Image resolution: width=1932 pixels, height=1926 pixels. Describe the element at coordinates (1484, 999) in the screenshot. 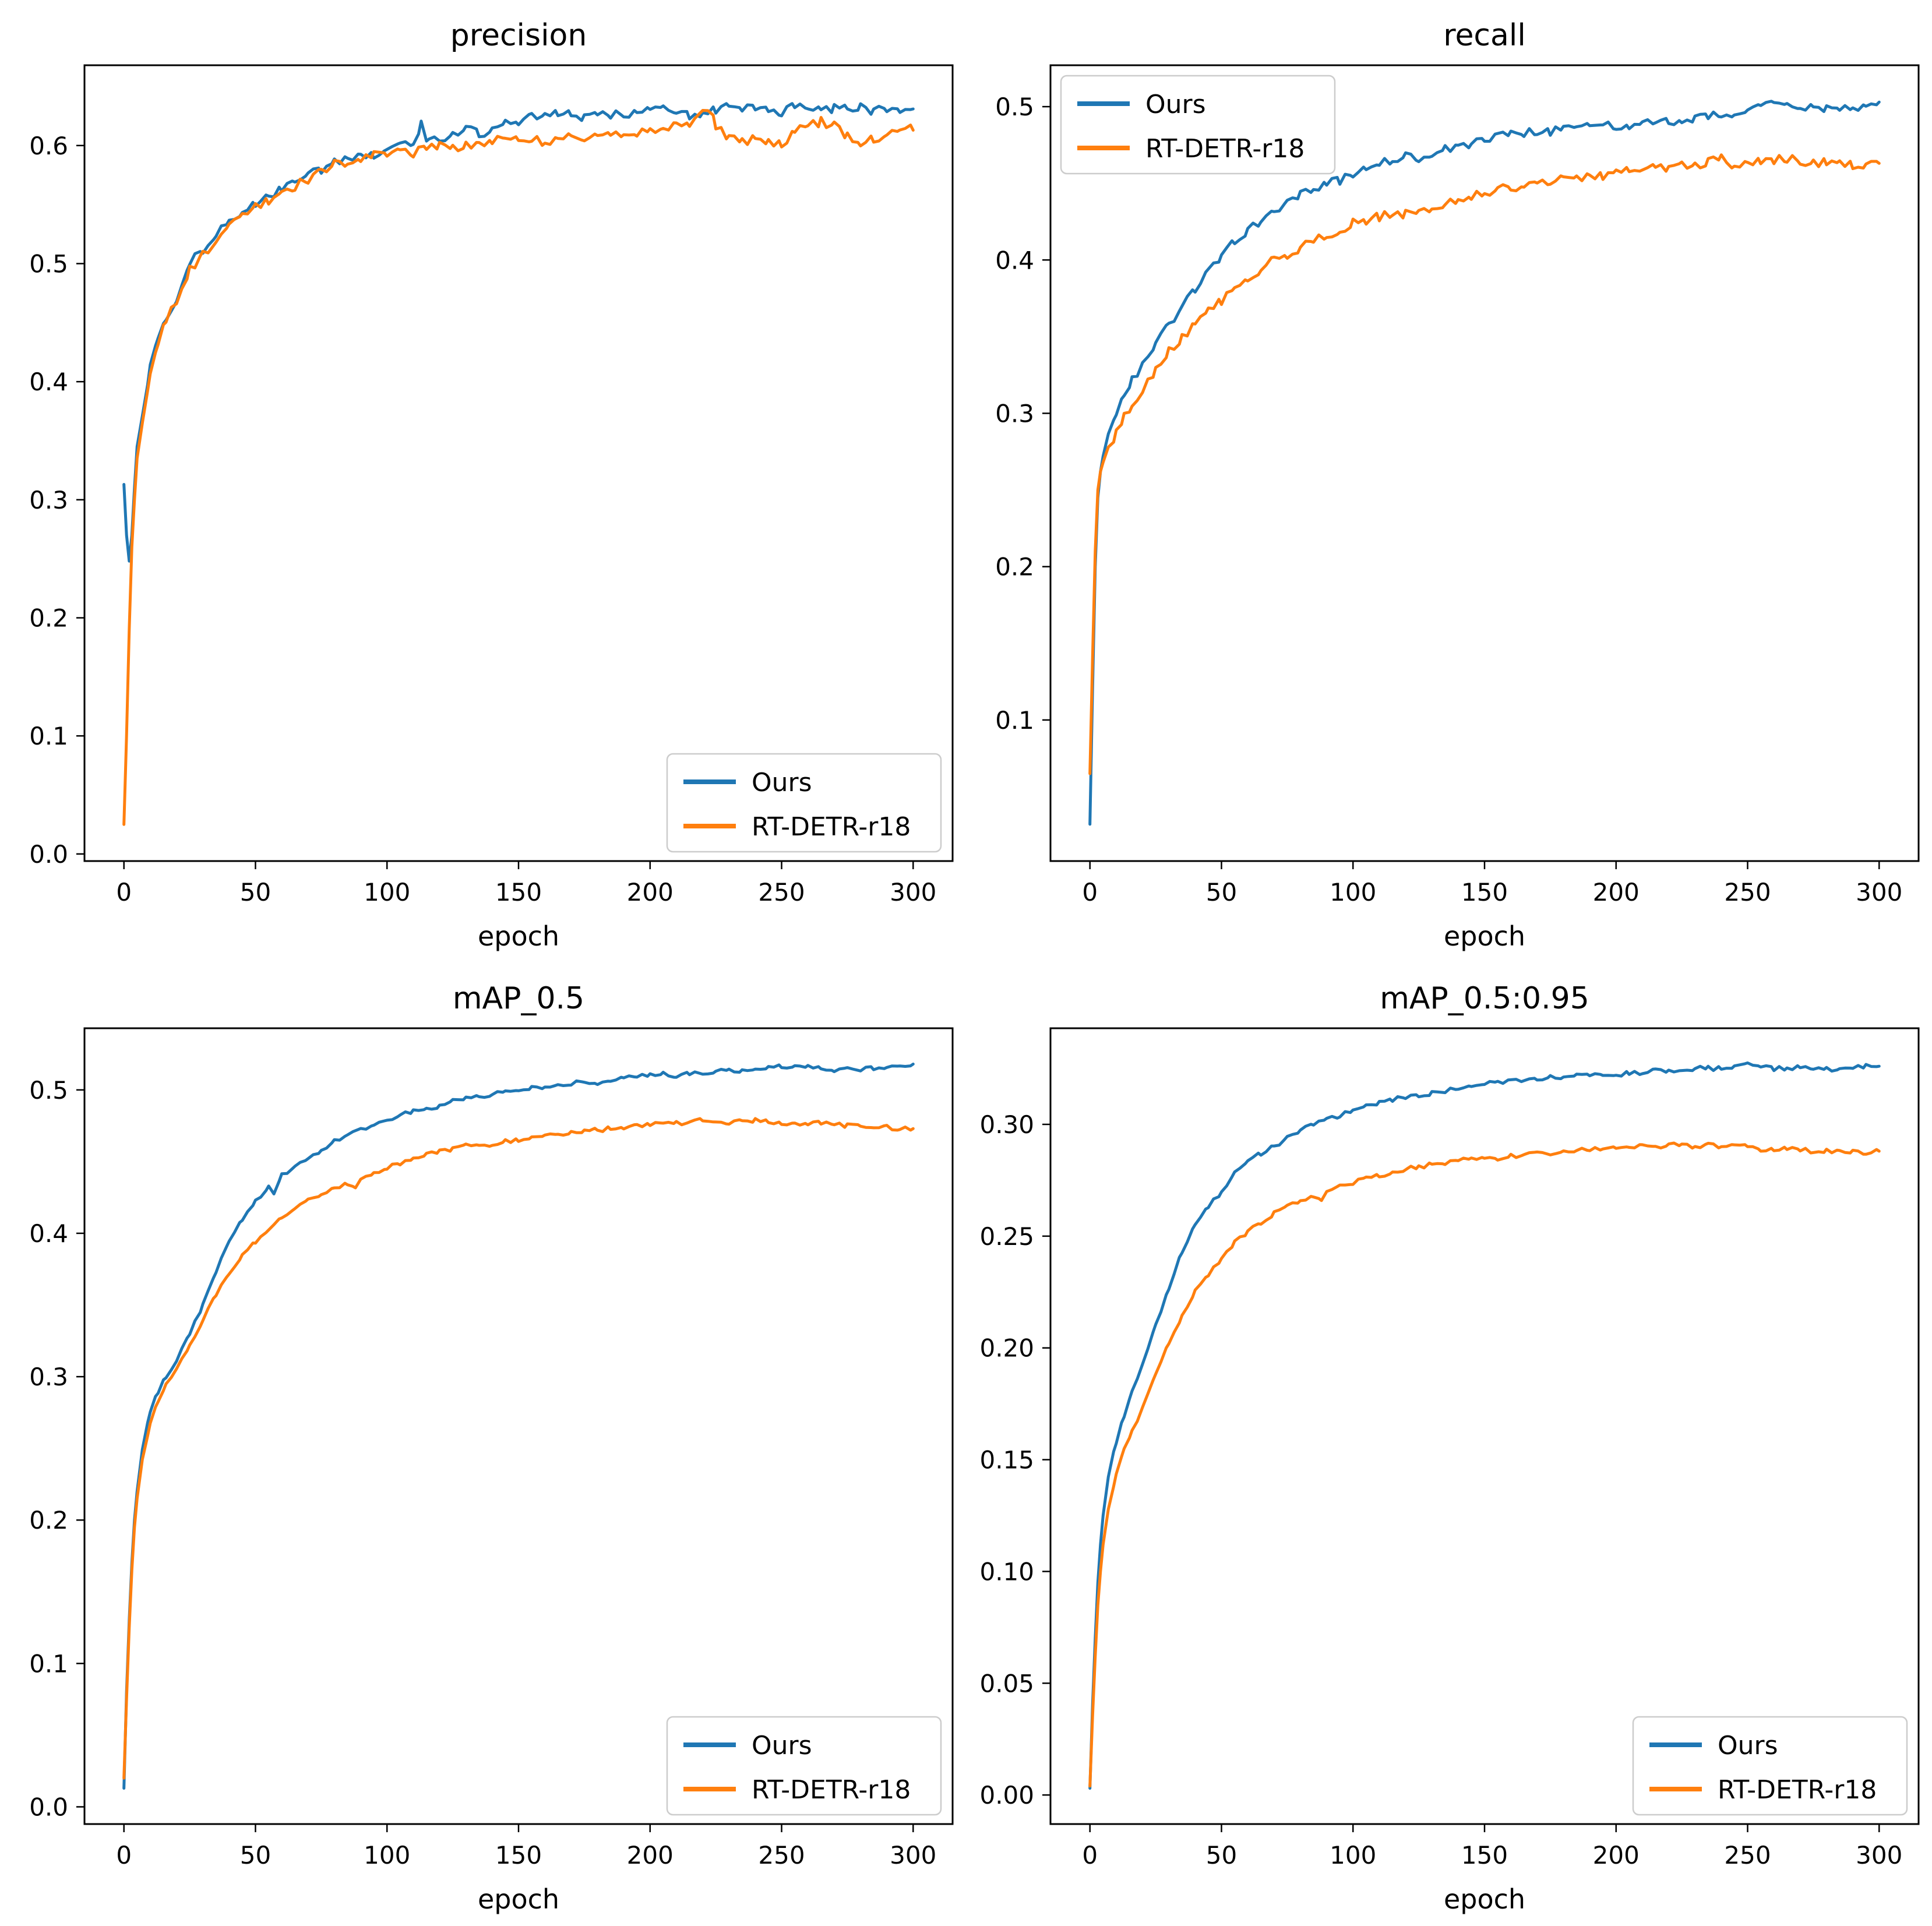

I see `chart-title: mAP_0.5:0.95` at that location.